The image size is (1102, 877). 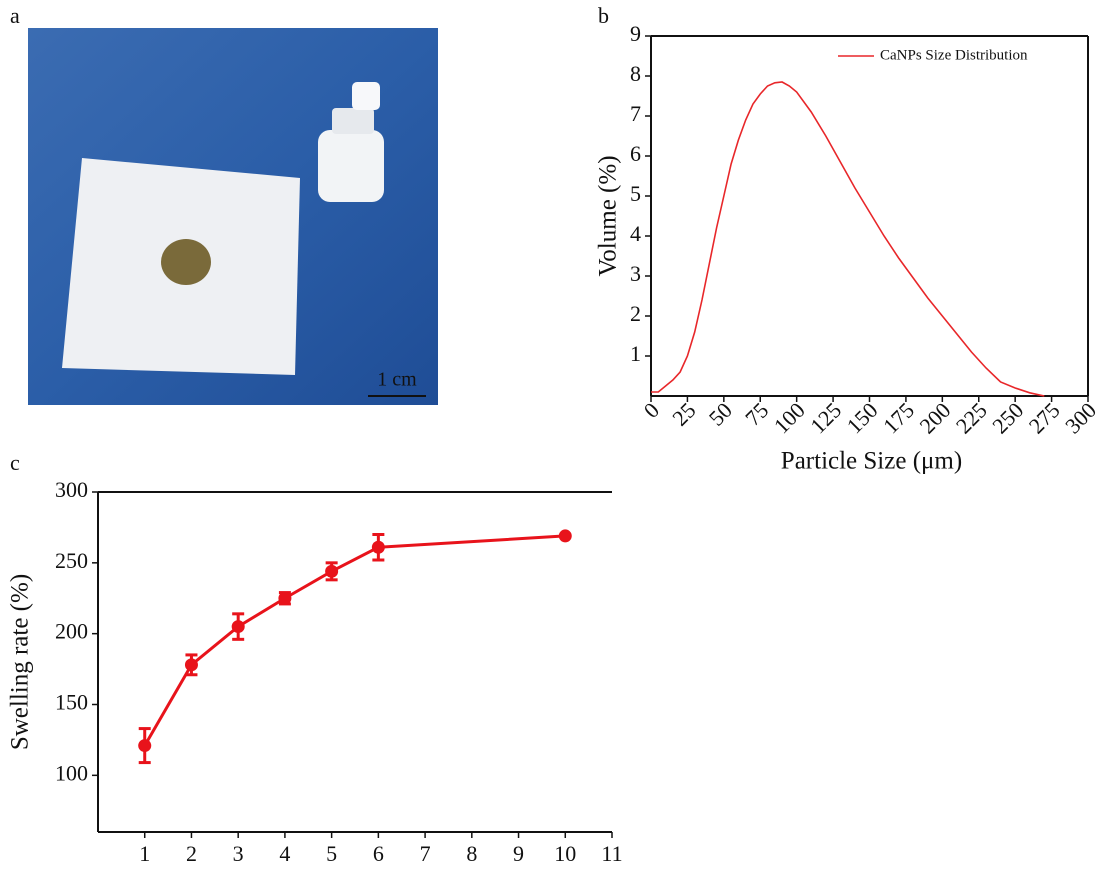 What do you see at coordinates (971, 417) in the screenshot?
I see `x-tick-label: 225` at bounding box center [971, 417].